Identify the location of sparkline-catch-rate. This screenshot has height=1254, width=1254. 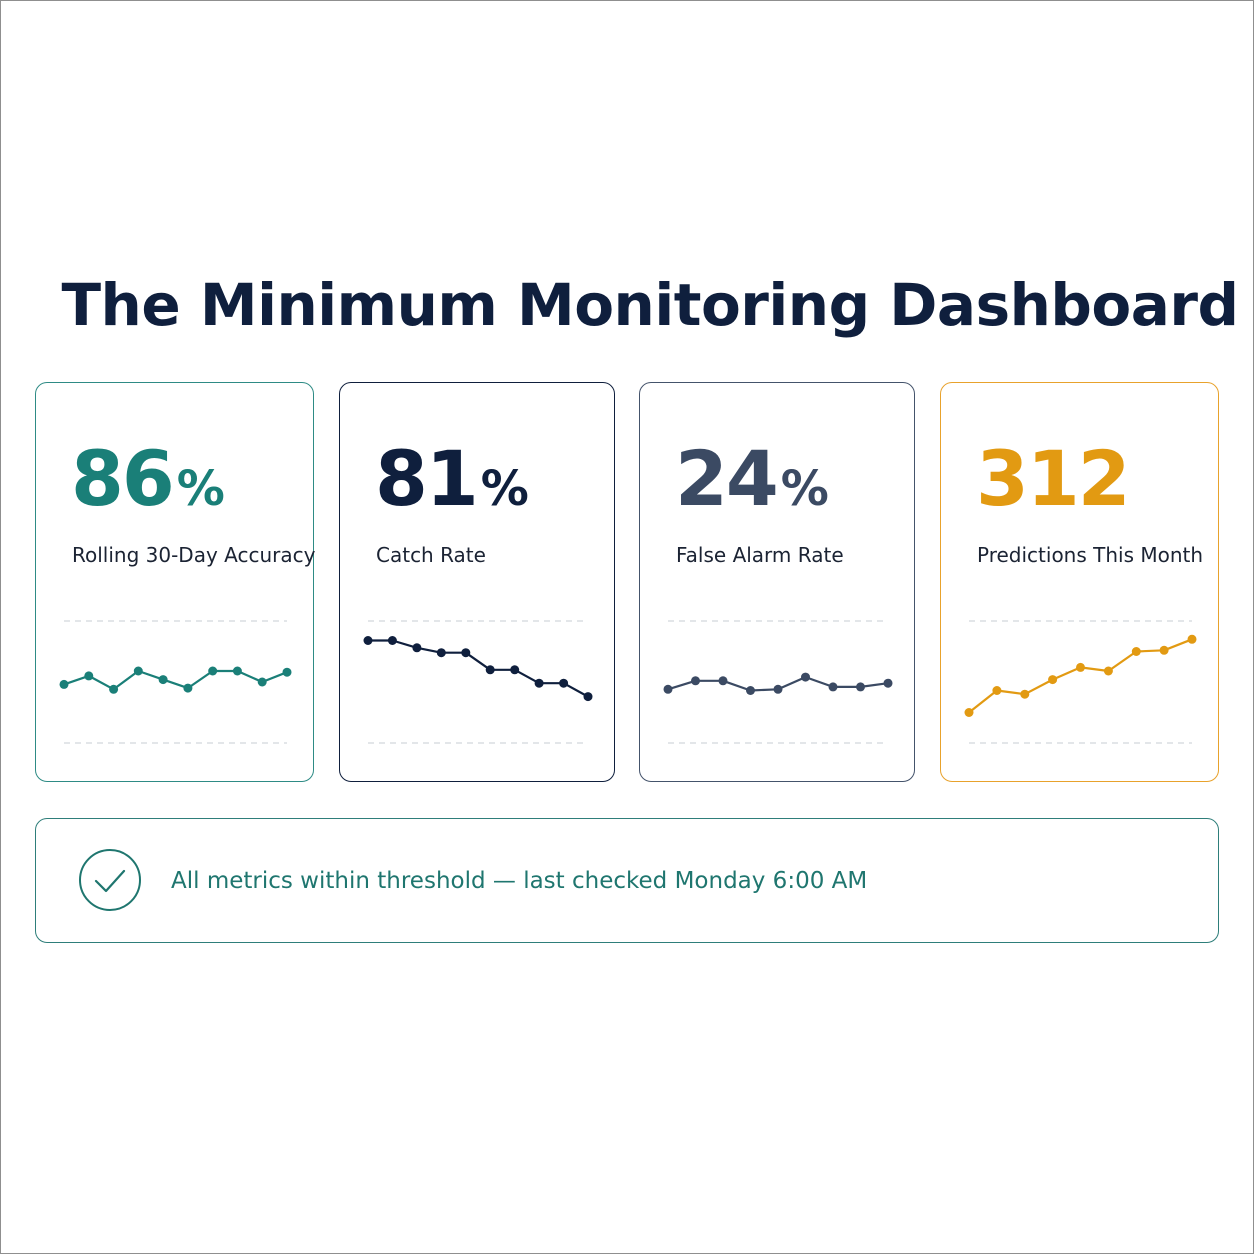
(478, 682).